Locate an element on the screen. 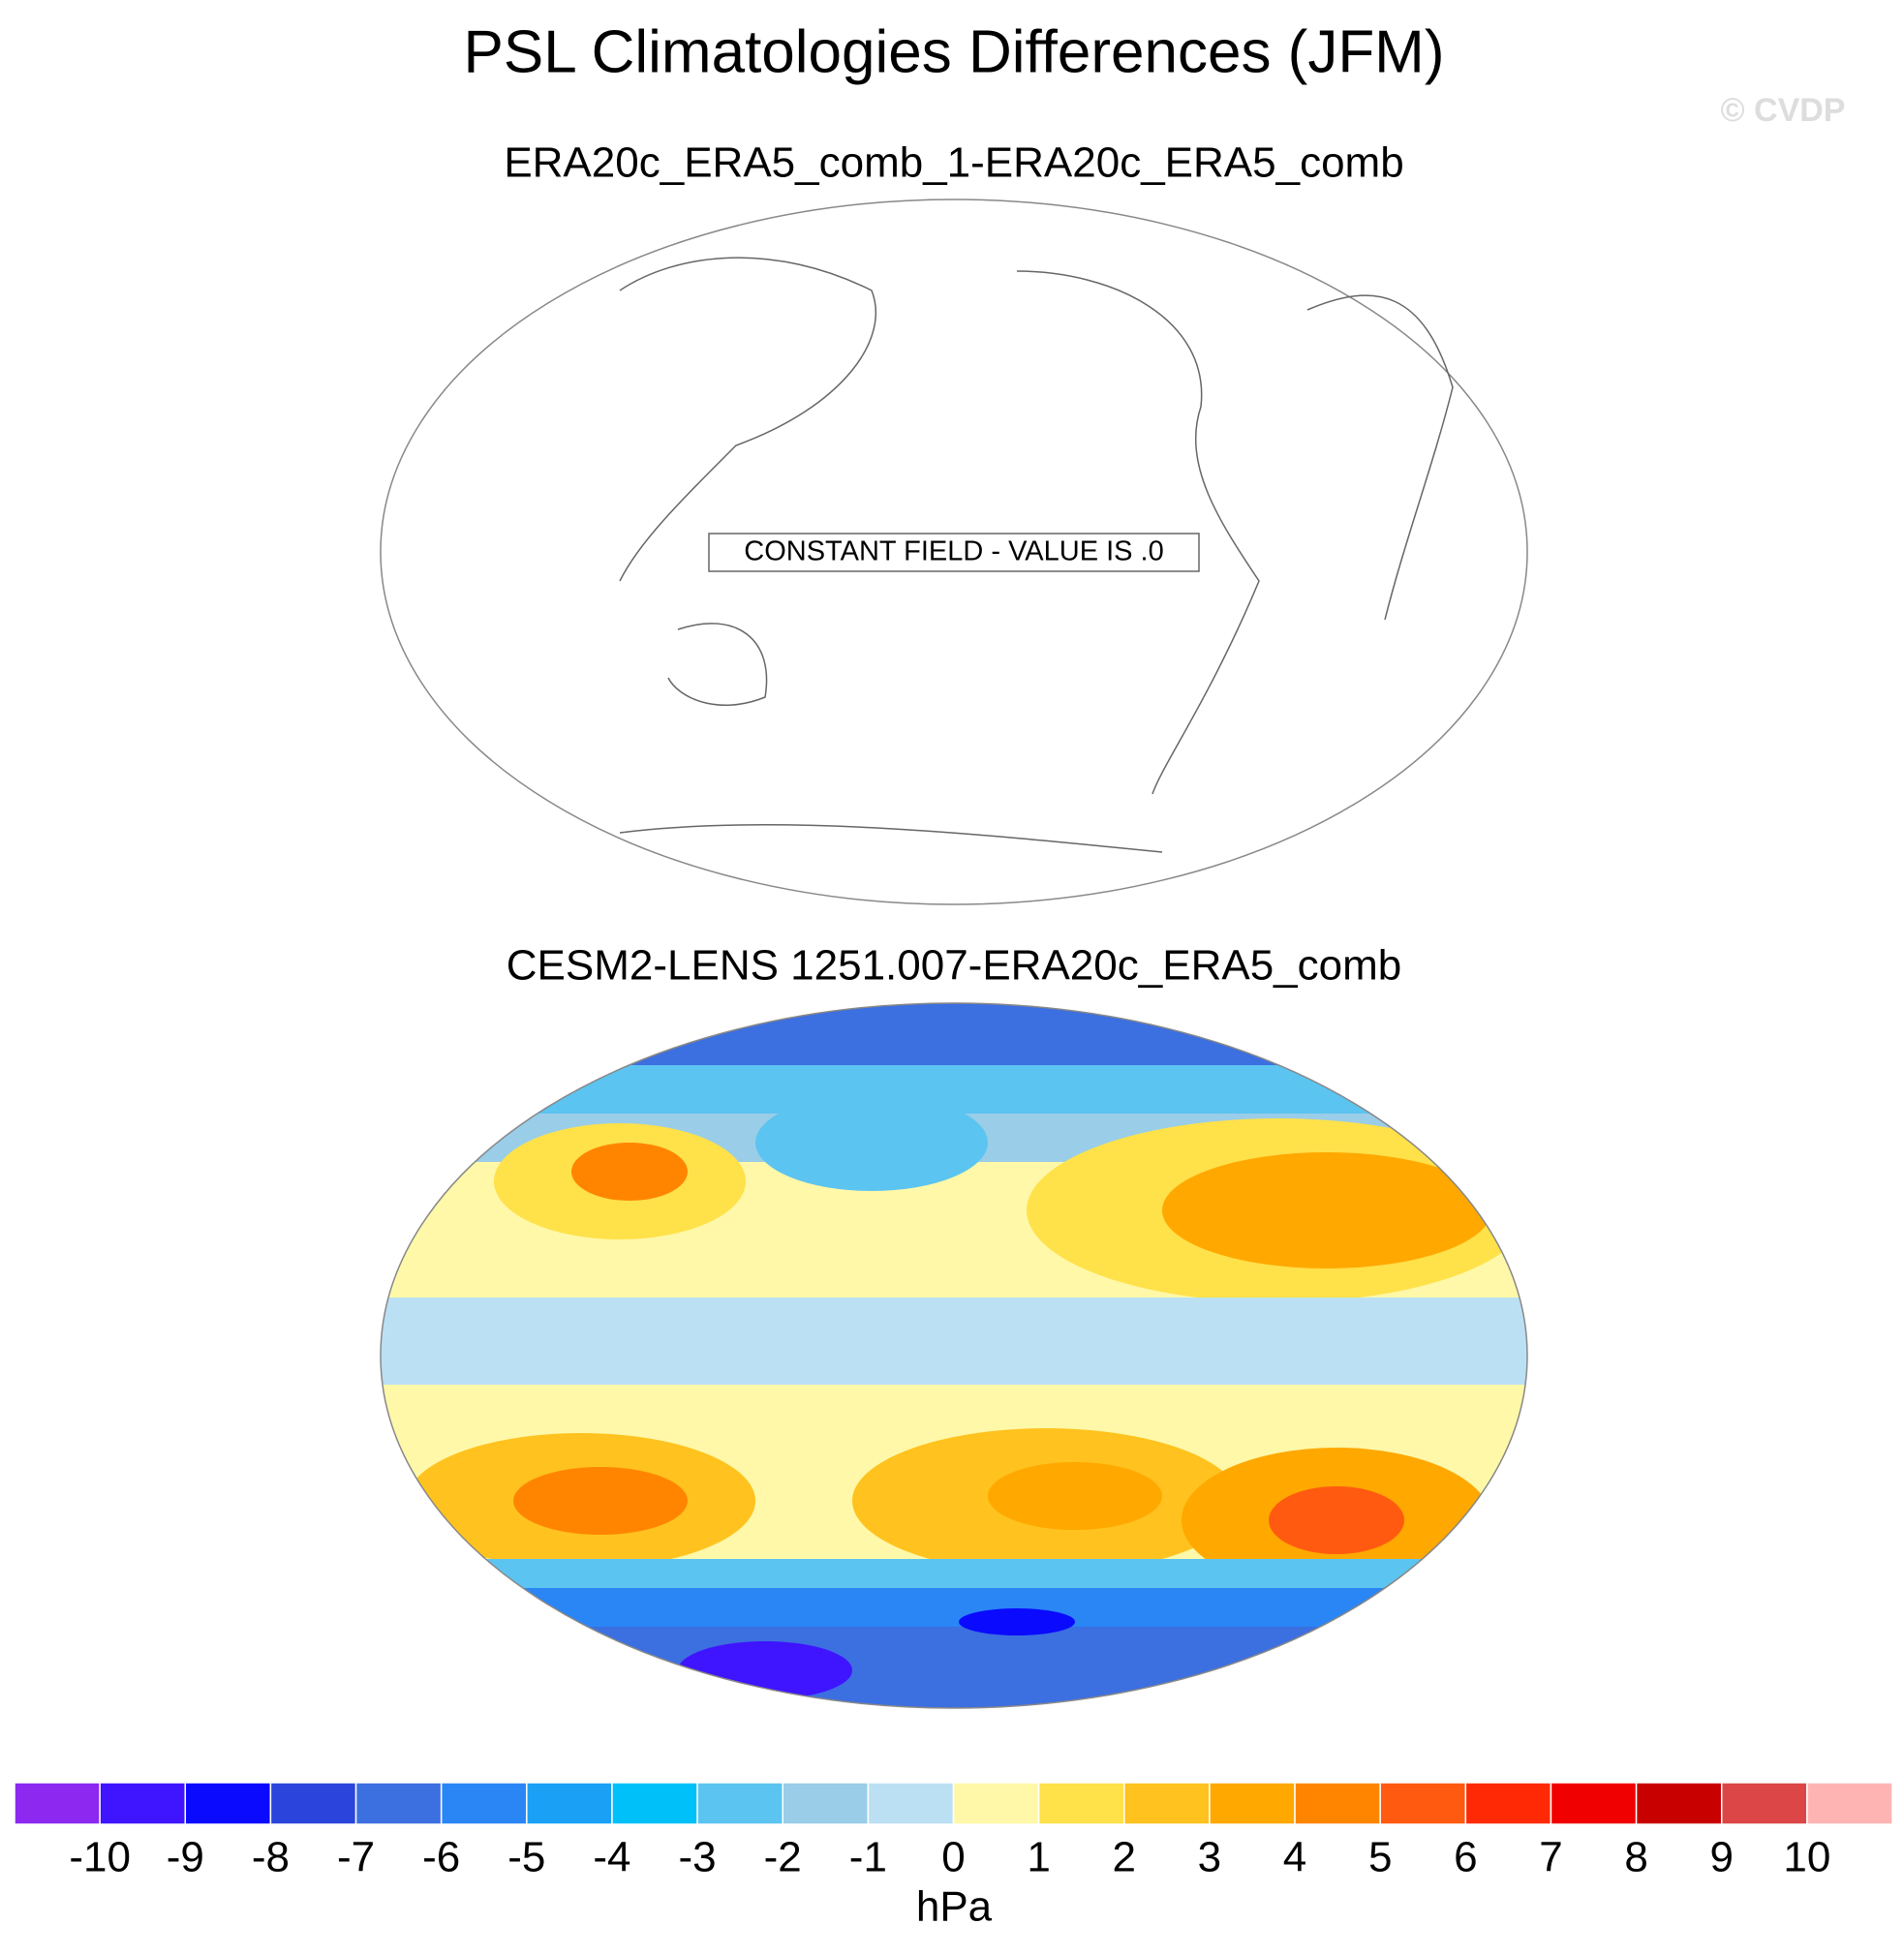 The width and height of the screenshot is (1904, 1955). colorbar-label: -4 is located at coordinates (611, 1857).